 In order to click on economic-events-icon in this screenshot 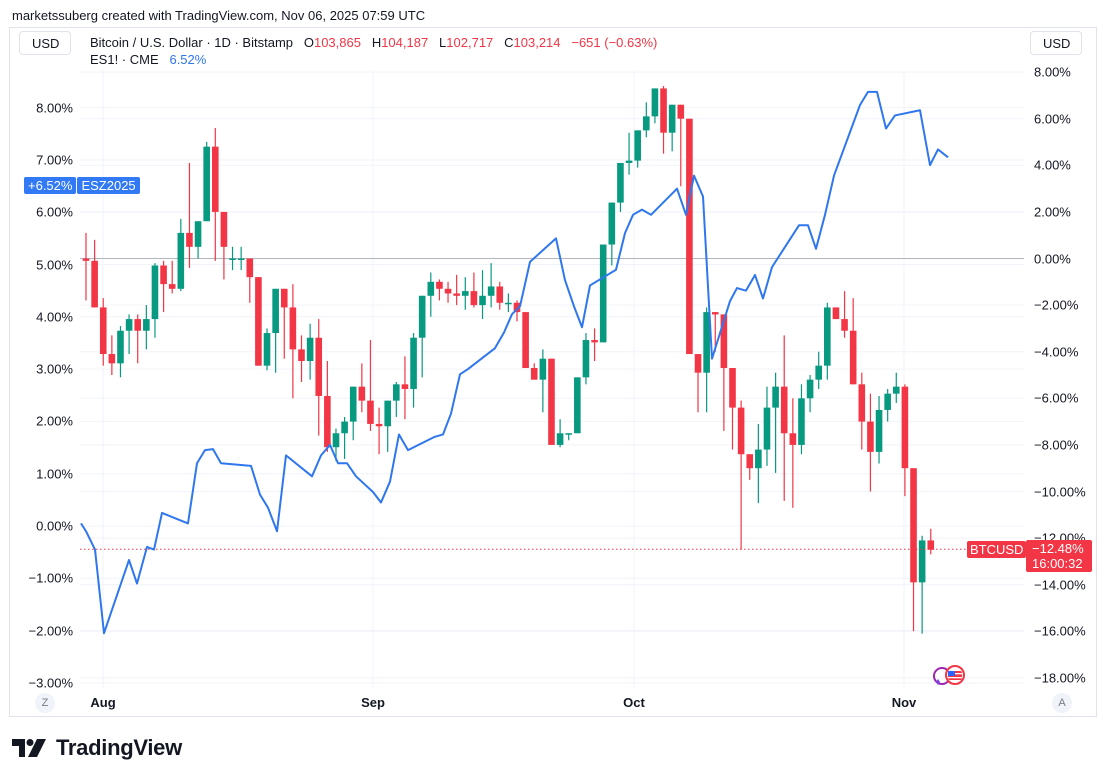, I will do `click(949, 676)`.